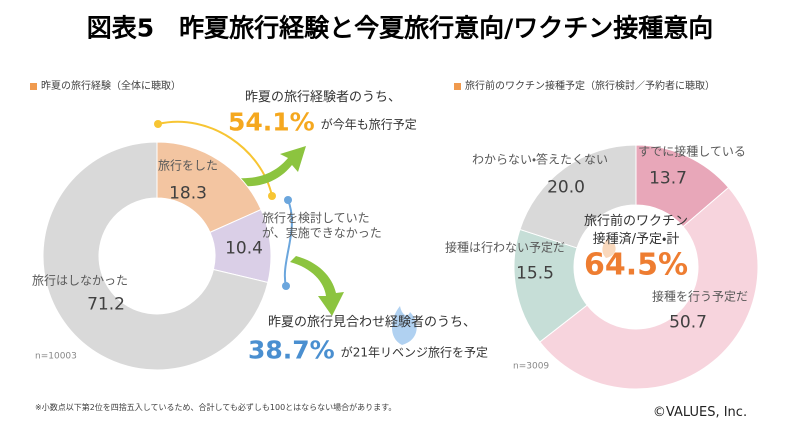 This screenshot has width=800, height=434. Describe the element at coordinates (668, 178) in the screenshot. I see `value-label: 13.7` at that location.